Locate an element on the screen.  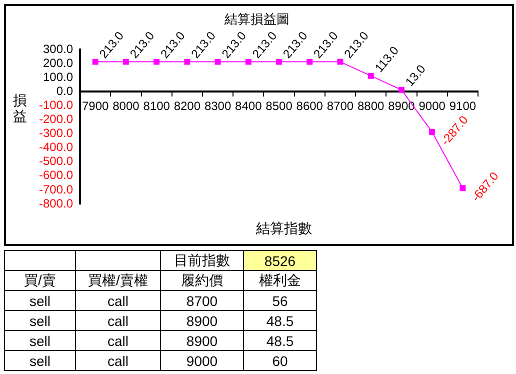
x-tick-label: 8600 is located at coordinates (310, 106).